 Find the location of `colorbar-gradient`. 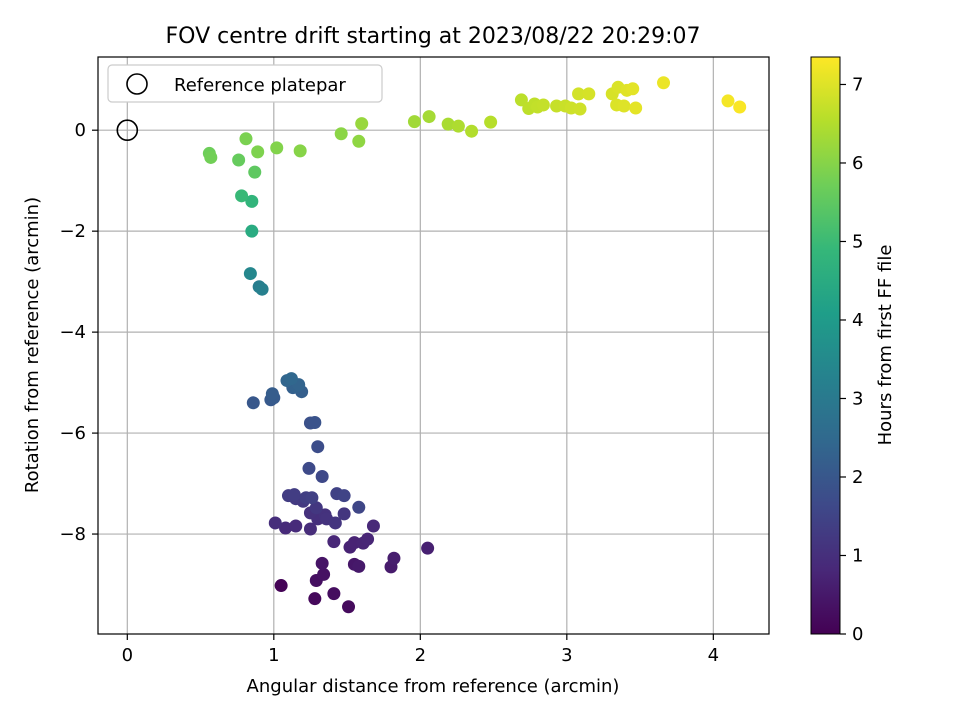

colorbar-gradient is located at coordinates (825, 345).